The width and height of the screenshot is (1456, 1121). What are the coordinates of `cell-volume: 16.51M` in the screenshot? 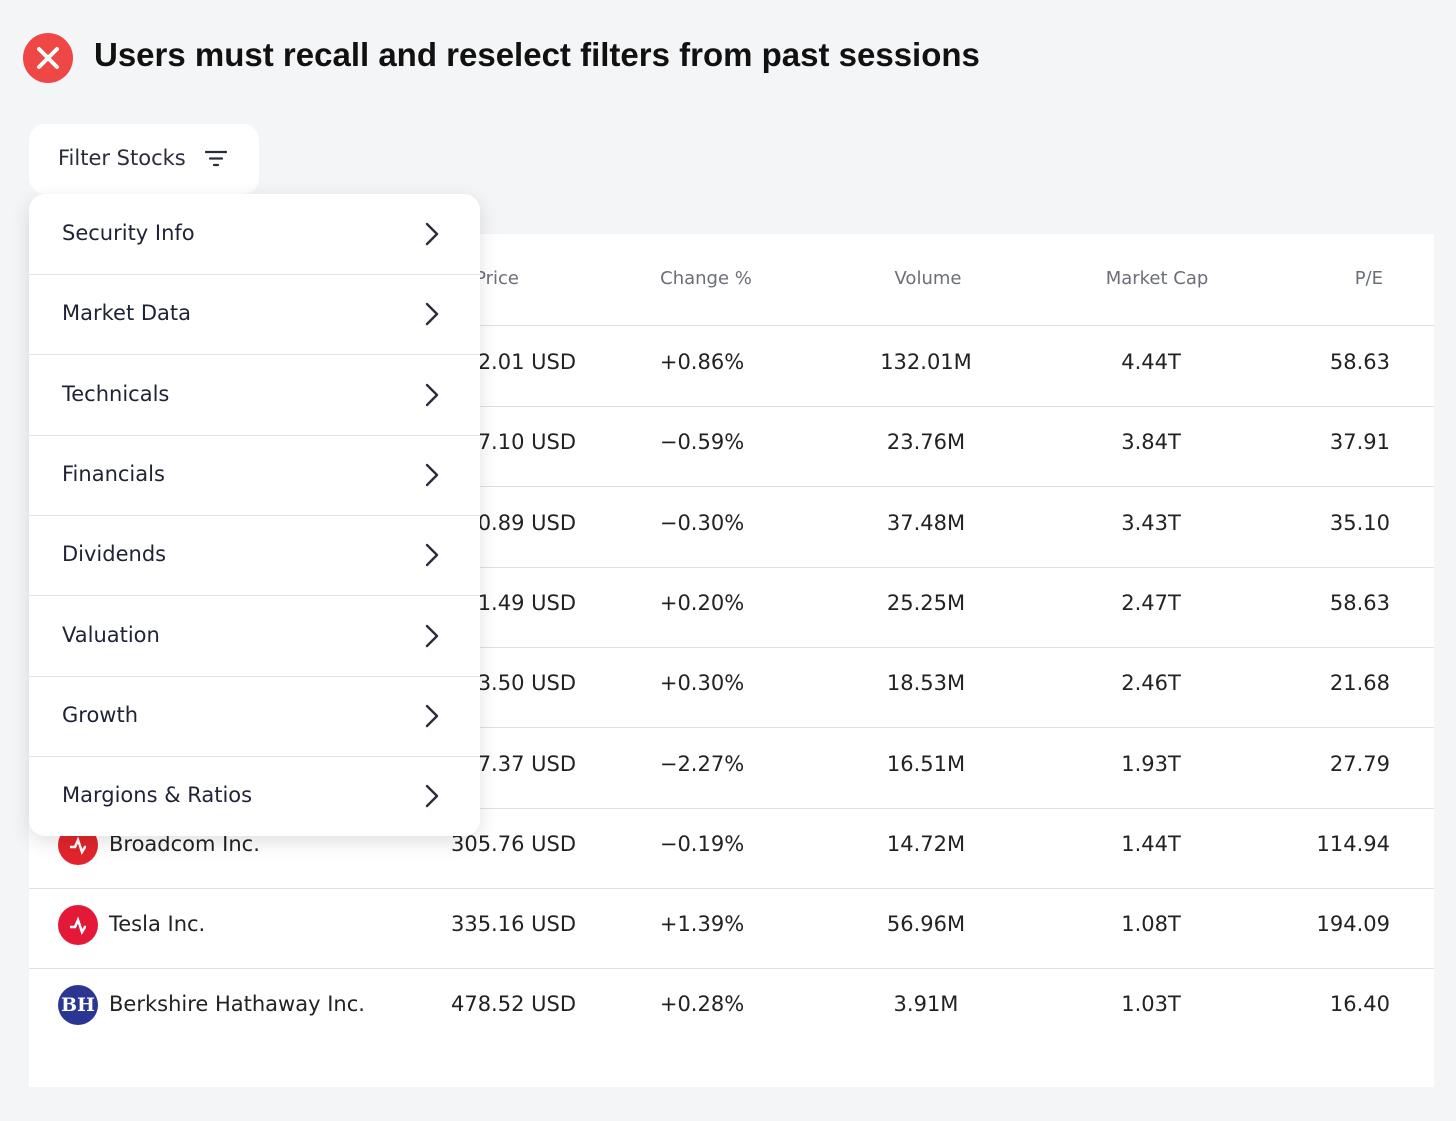 It's located at (926, 763).